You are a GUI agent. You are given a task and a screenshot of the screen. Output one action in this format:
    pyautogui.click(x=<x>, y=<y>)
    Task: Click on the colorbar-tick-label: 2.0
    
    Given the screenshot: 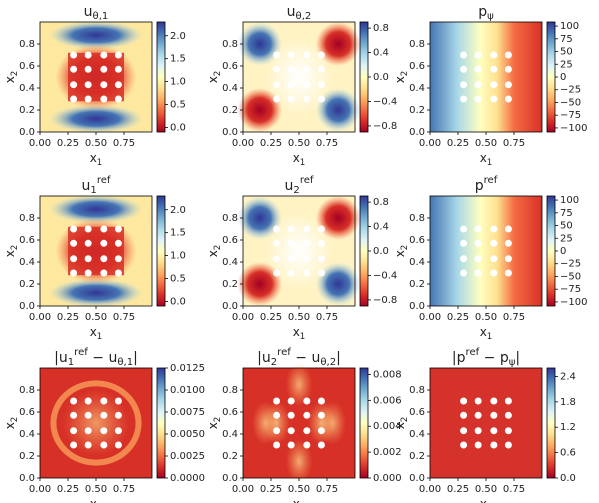 What is the action you would take?
    pyautogui.click(x=178, y=210)
    